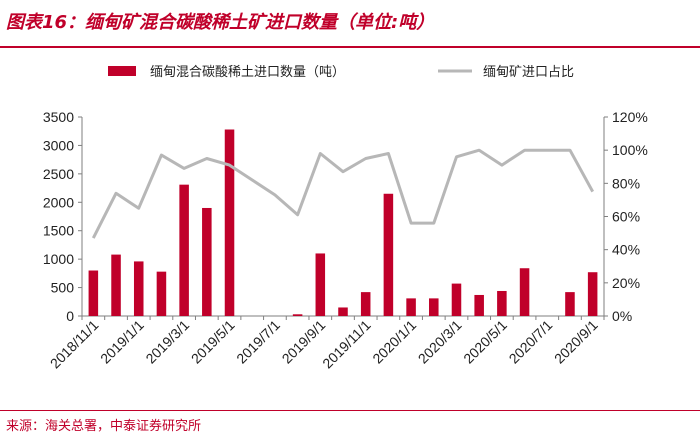 The height and width of the screenshot is (448, 700). I want to click on x-tick-label: 2020/9/1, so click(576, 342).